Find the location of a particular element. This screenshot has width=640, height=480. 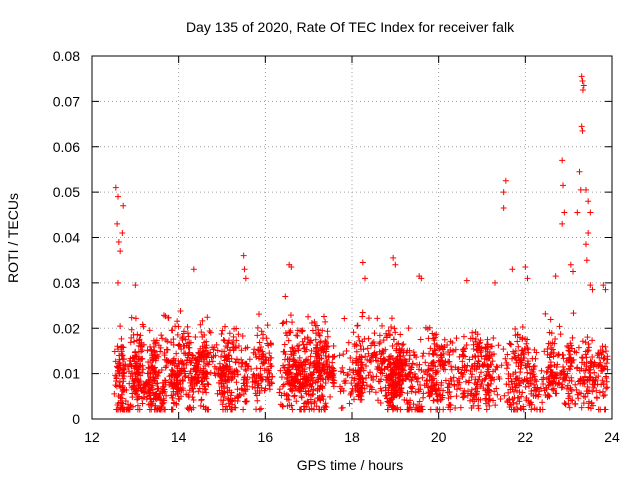

x-tick-labels: 12 14 16 18 20 22 24 is located at coordinates (352, 437).